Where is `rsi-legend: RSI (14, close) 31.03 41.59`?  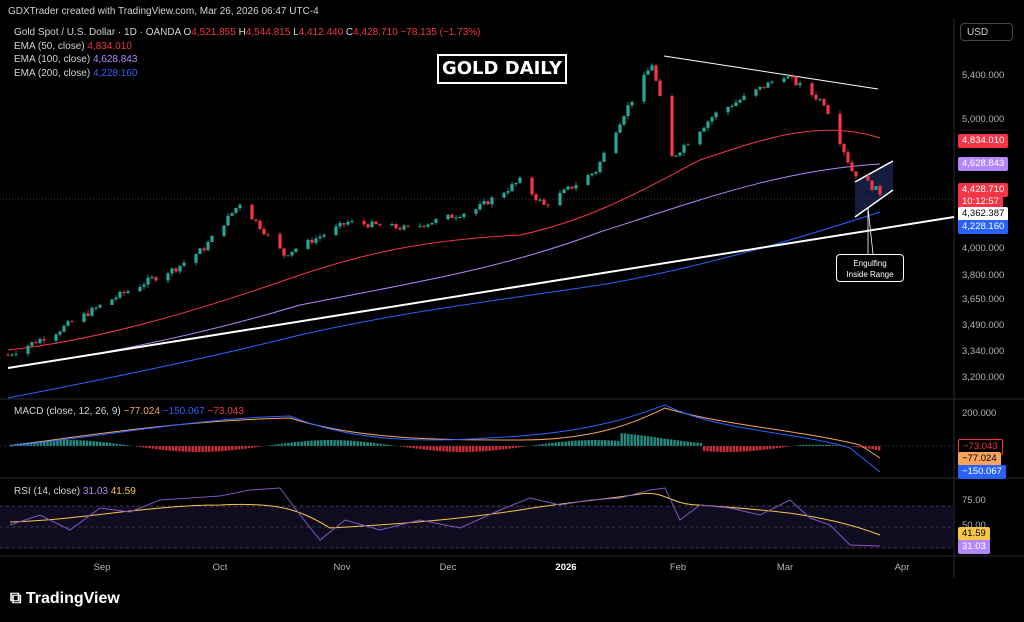
rsi-legend: RSI (14, close) 31.03 41.59 is located at coordinates (75, 491).